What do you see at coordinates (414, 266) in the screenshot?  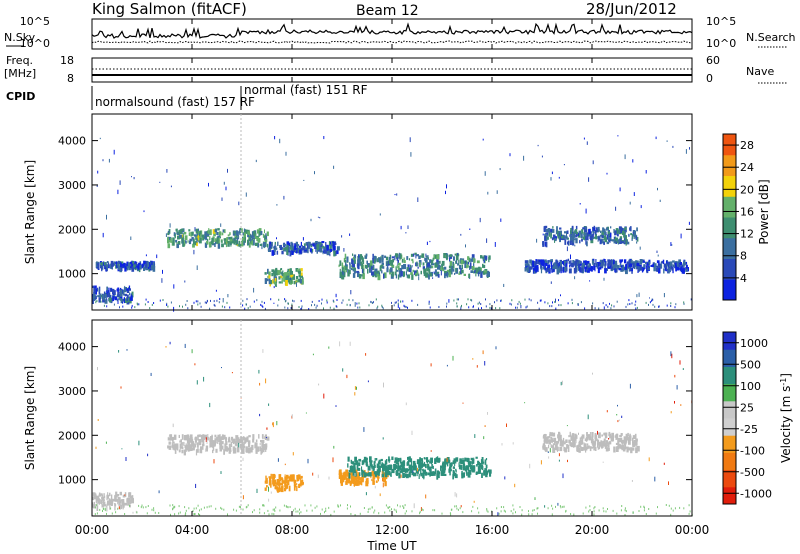 I see `power-scatter-region` at bounding box center [414, 266].